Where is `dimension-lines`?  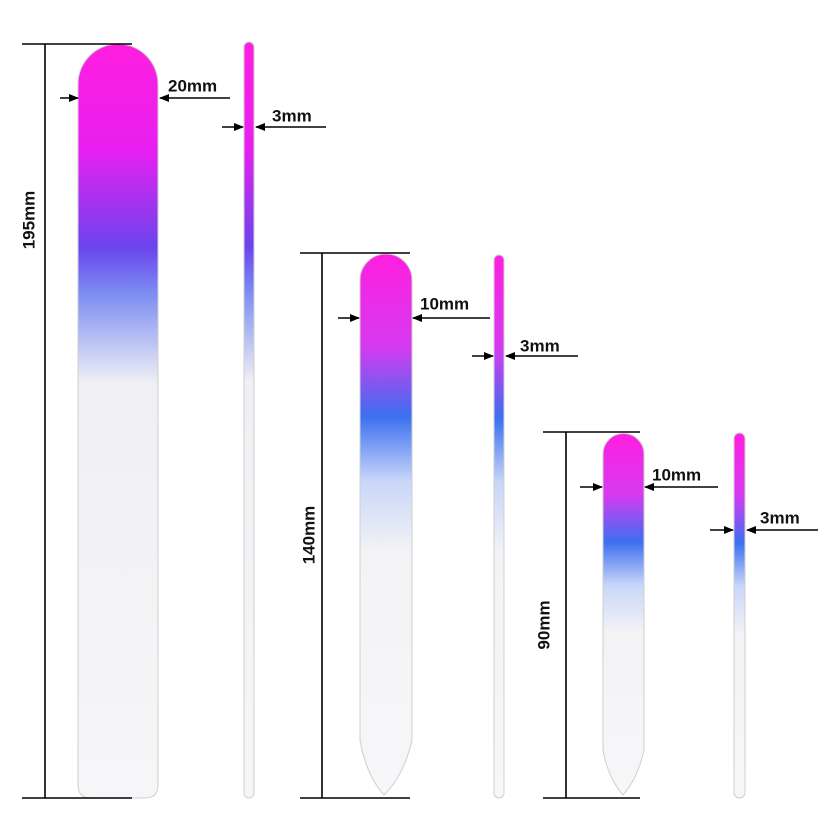 dimension-lines is located at coordinates (680, 615).